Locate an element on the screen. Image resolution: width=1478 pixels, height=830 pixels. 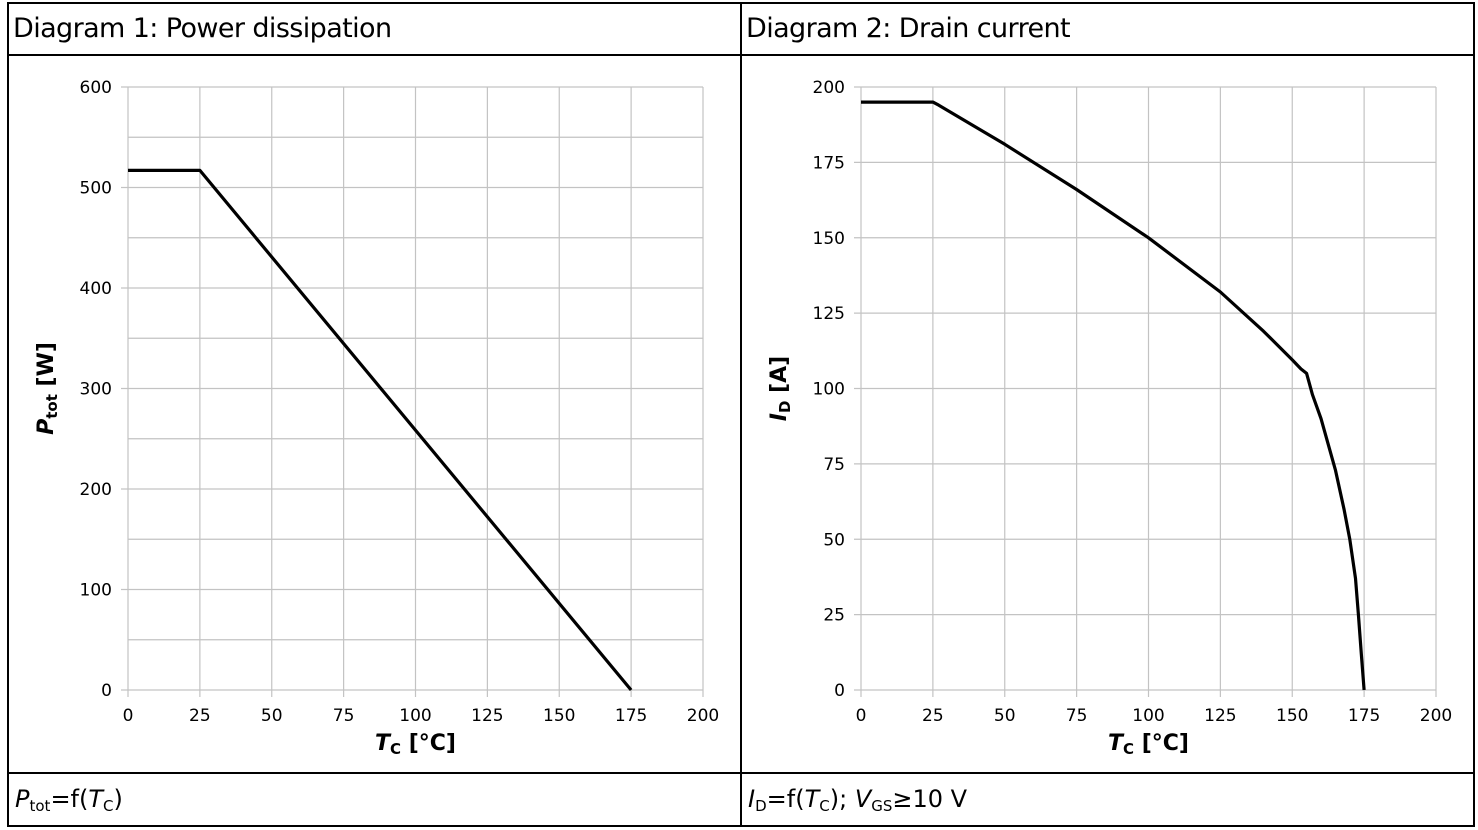
caption-cond-var: V is located at coordinates (863, 799).